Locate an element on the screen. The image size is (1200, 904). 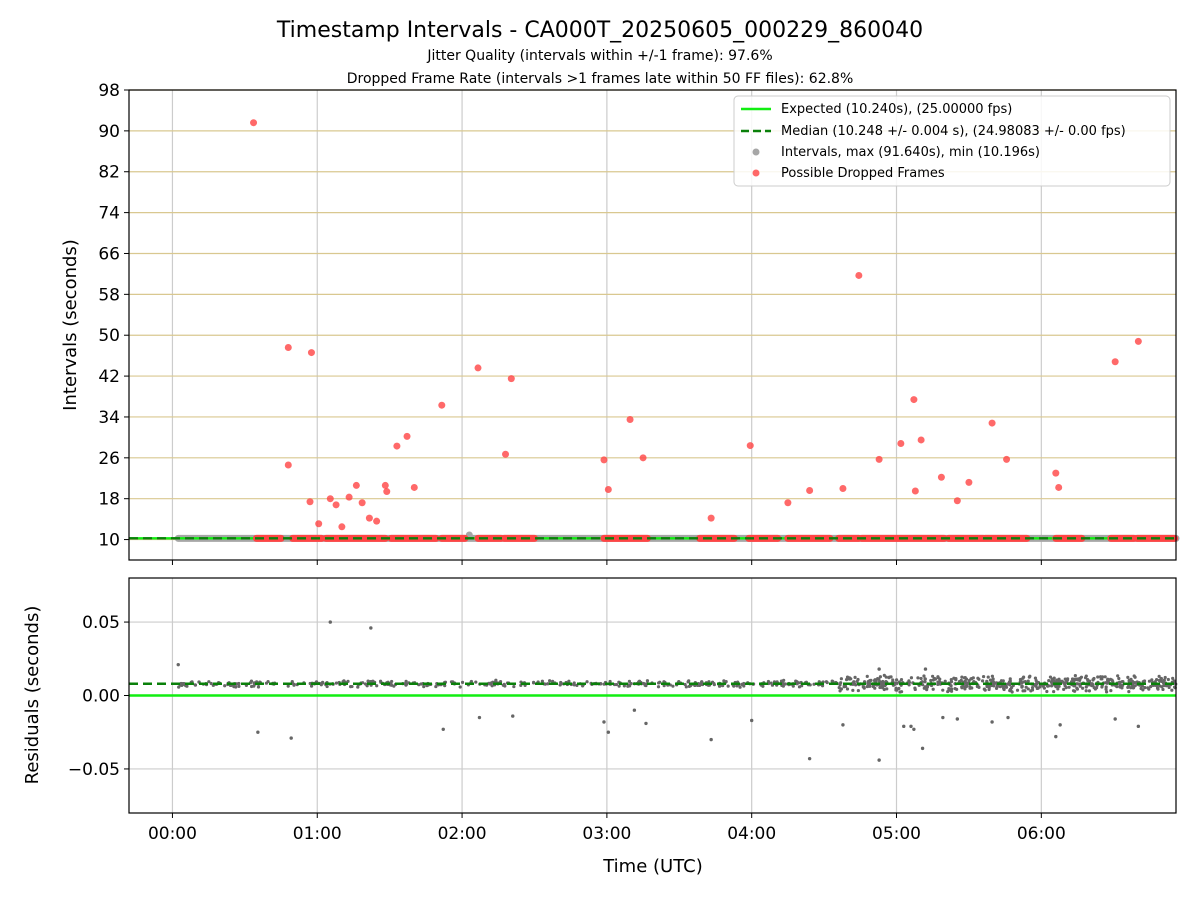
intervals-y-tick-label: 34 is located at coordinates (109, 418).